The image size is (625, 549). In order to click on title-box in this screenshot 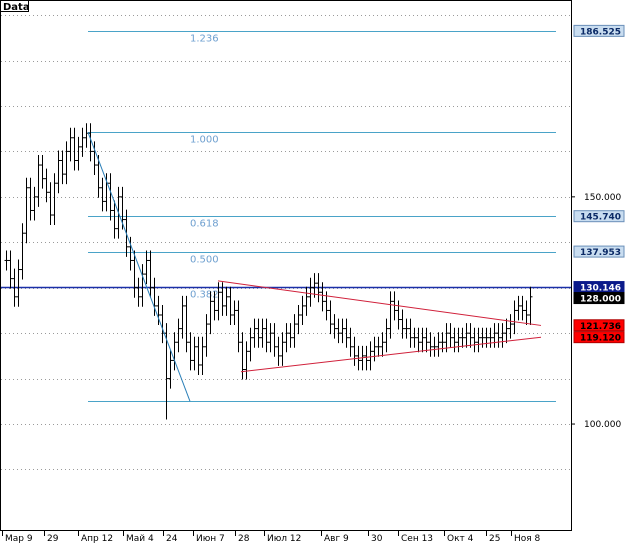, I will do `click(14, 6)`.